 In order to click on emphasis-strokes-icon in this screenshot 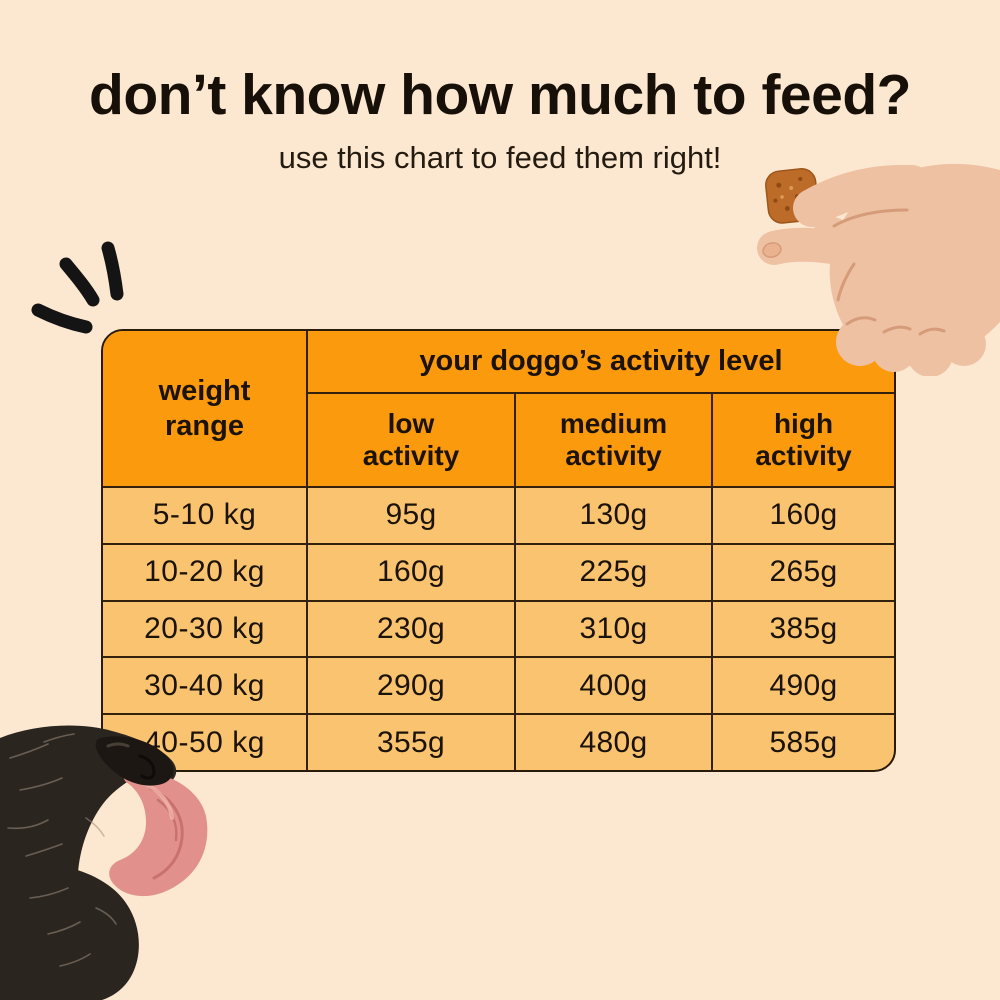, I will do `click(77, 287)`.